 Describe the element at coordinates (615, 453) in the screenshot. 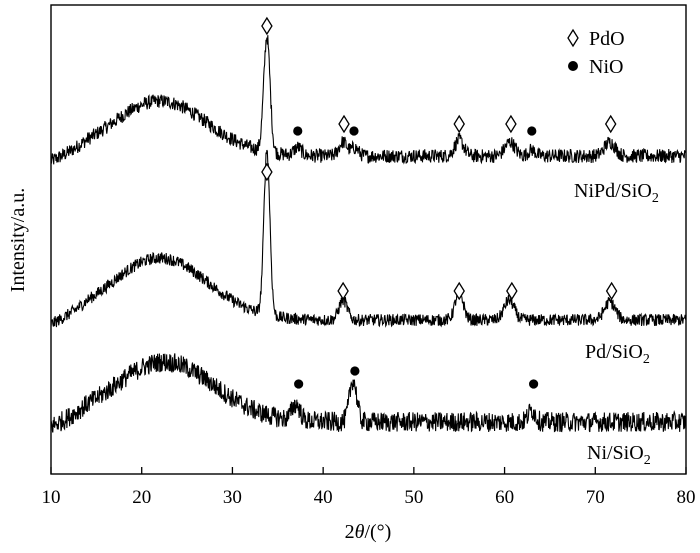

I see `series-label-ni-main: Ni/SiO` at that location.